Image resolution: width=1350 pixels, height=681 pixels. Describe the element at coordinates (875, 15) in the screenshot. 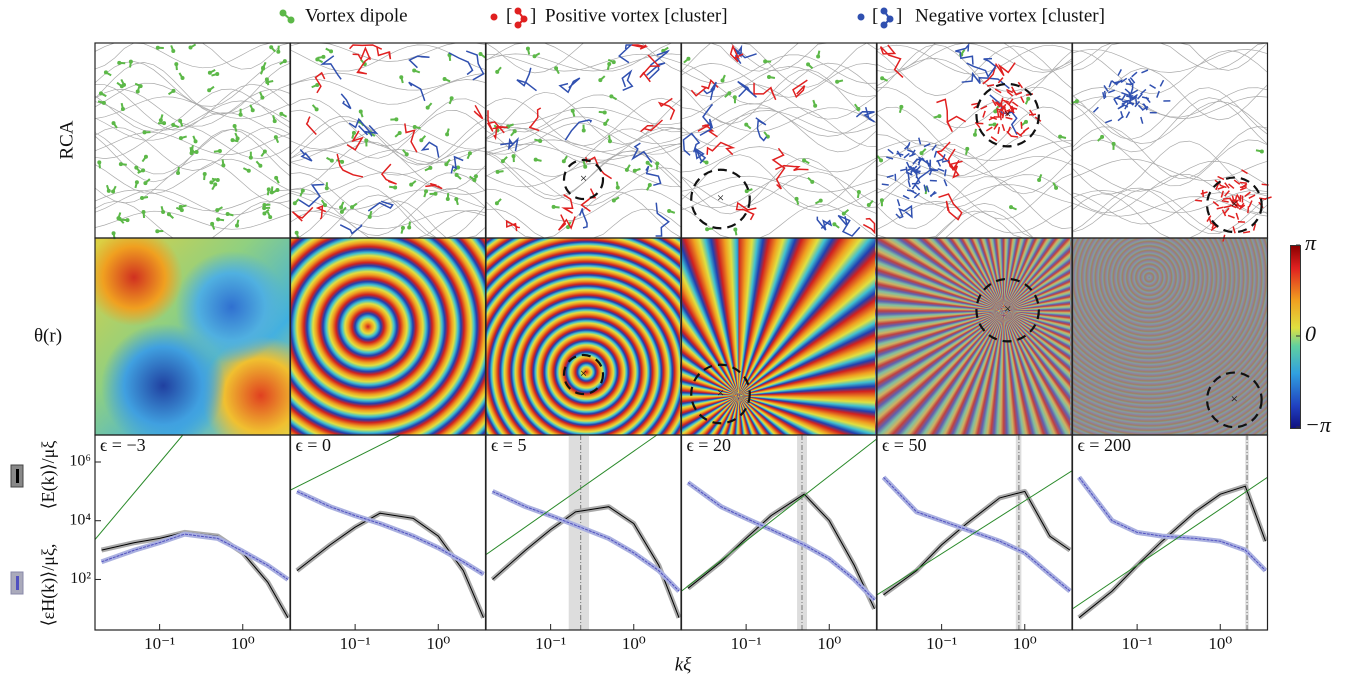

I see `bracket: [` at that location.